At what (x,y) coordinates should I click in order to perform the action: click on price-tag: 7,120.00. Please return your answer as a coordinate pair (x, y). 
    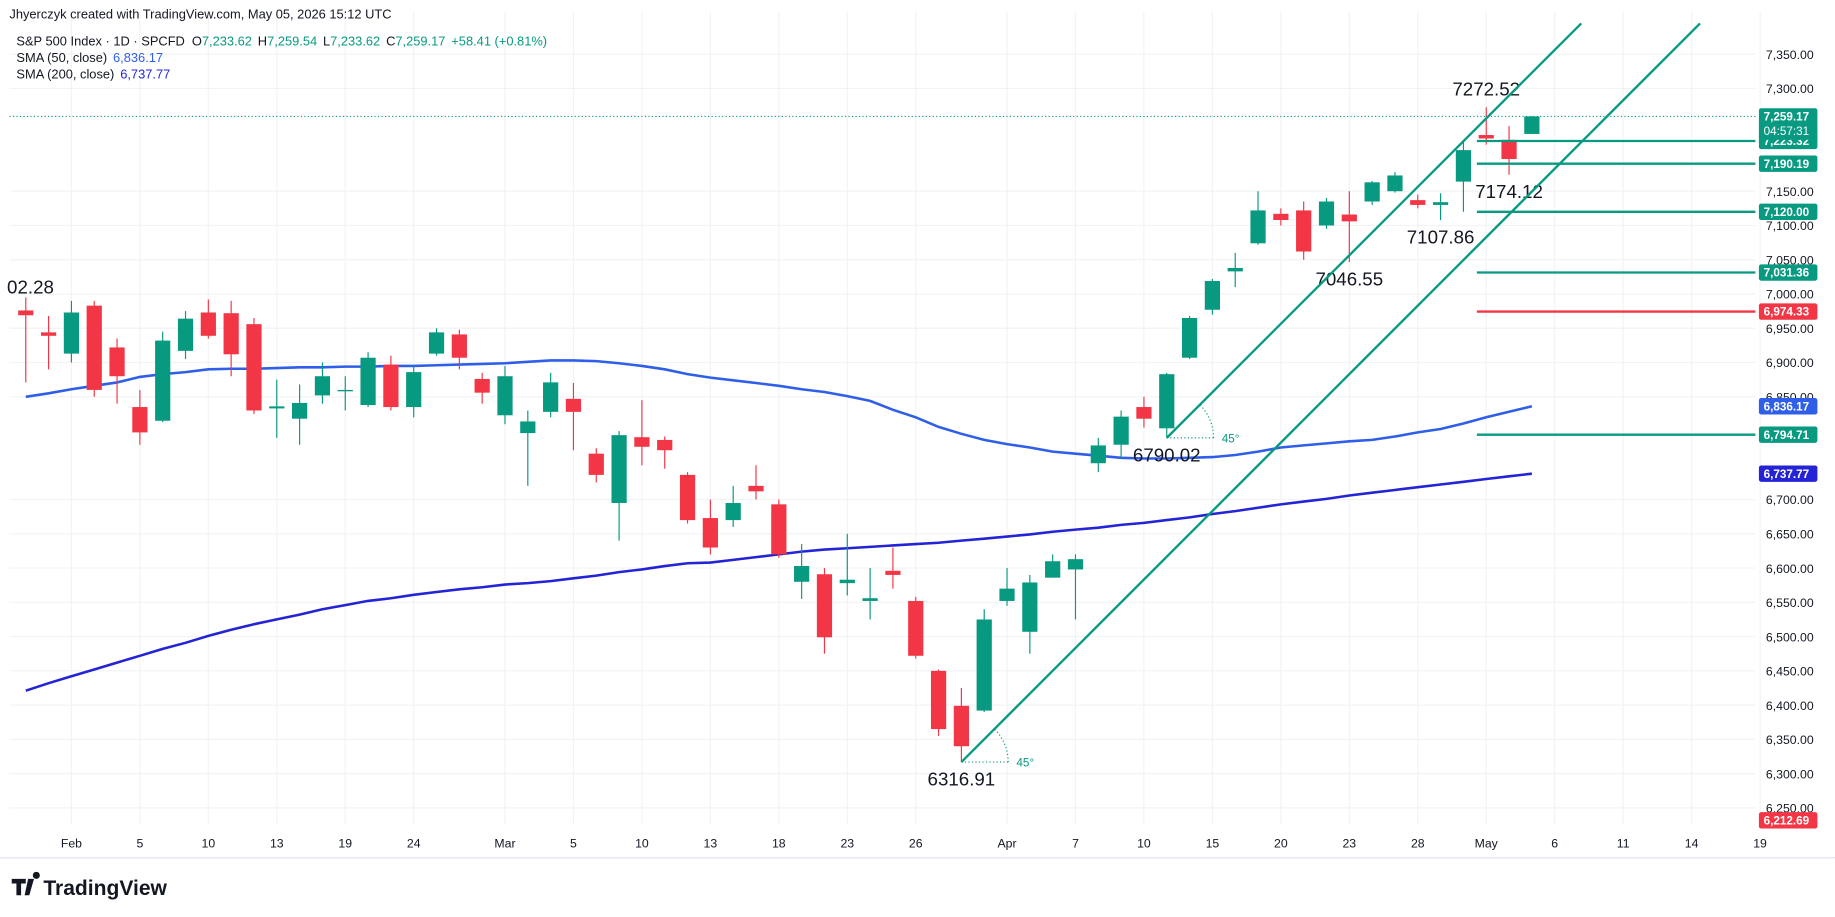
    Looking at the image, I should click on (1788, 211).